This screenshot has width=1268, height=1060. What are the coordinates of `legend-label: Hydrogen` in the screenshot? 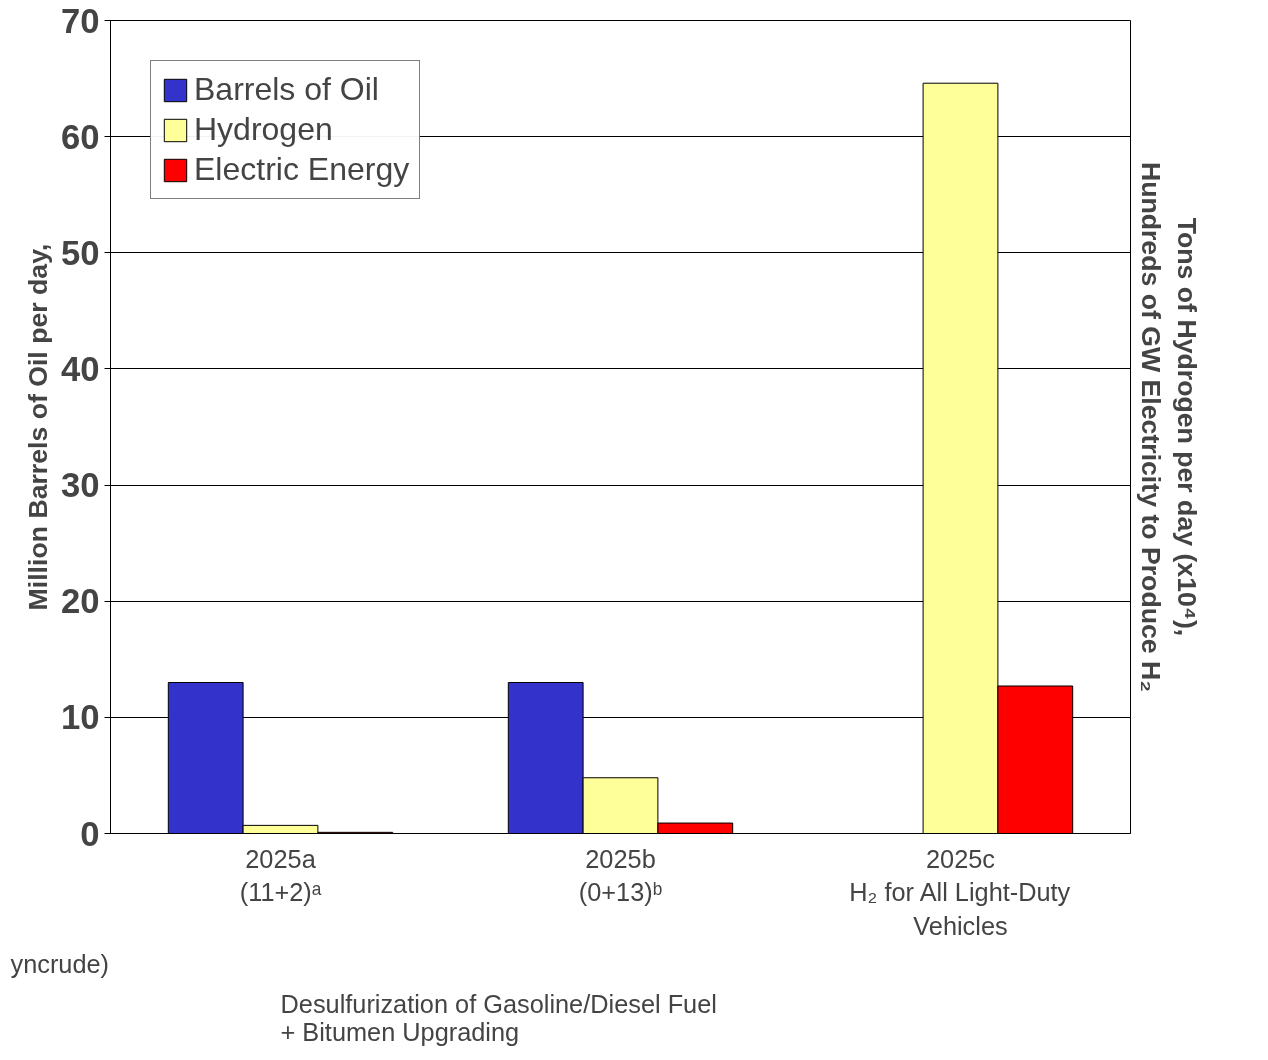 It's located at (263, 129).